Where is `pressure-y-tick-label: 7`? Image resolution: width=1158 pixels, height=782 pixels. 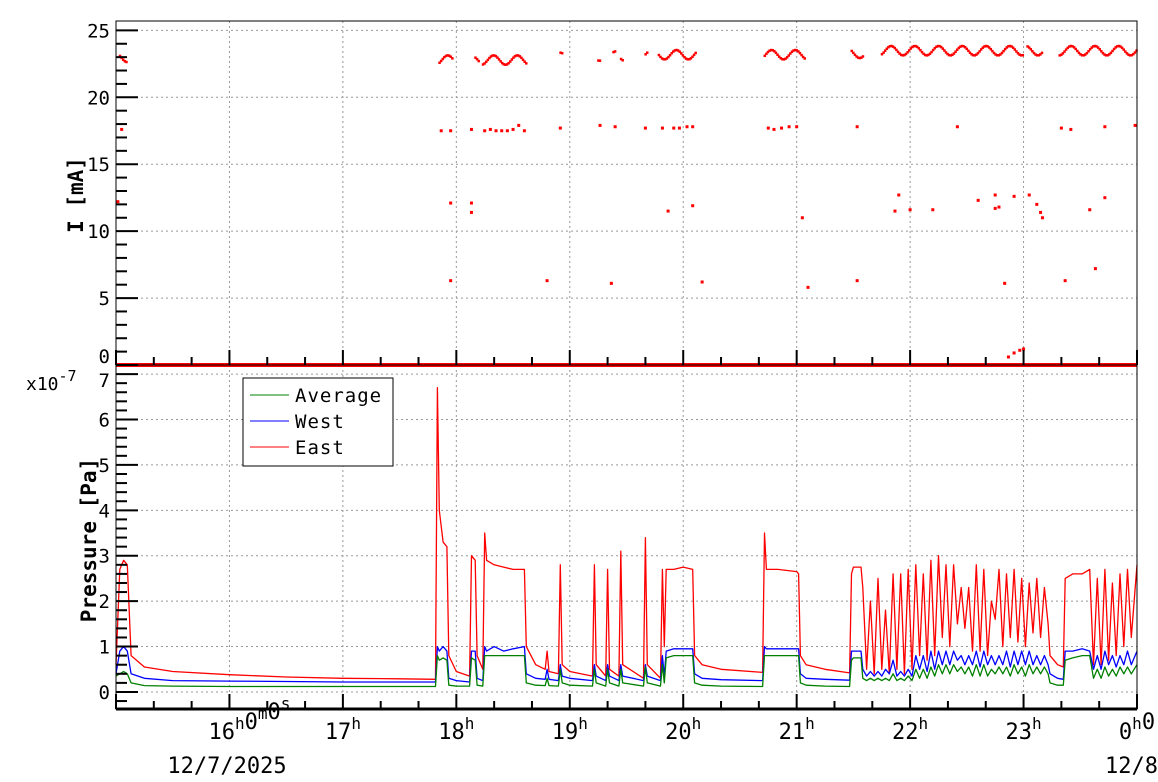 pressure-y-tick-label: 7 is located at coordinates (104, 381).